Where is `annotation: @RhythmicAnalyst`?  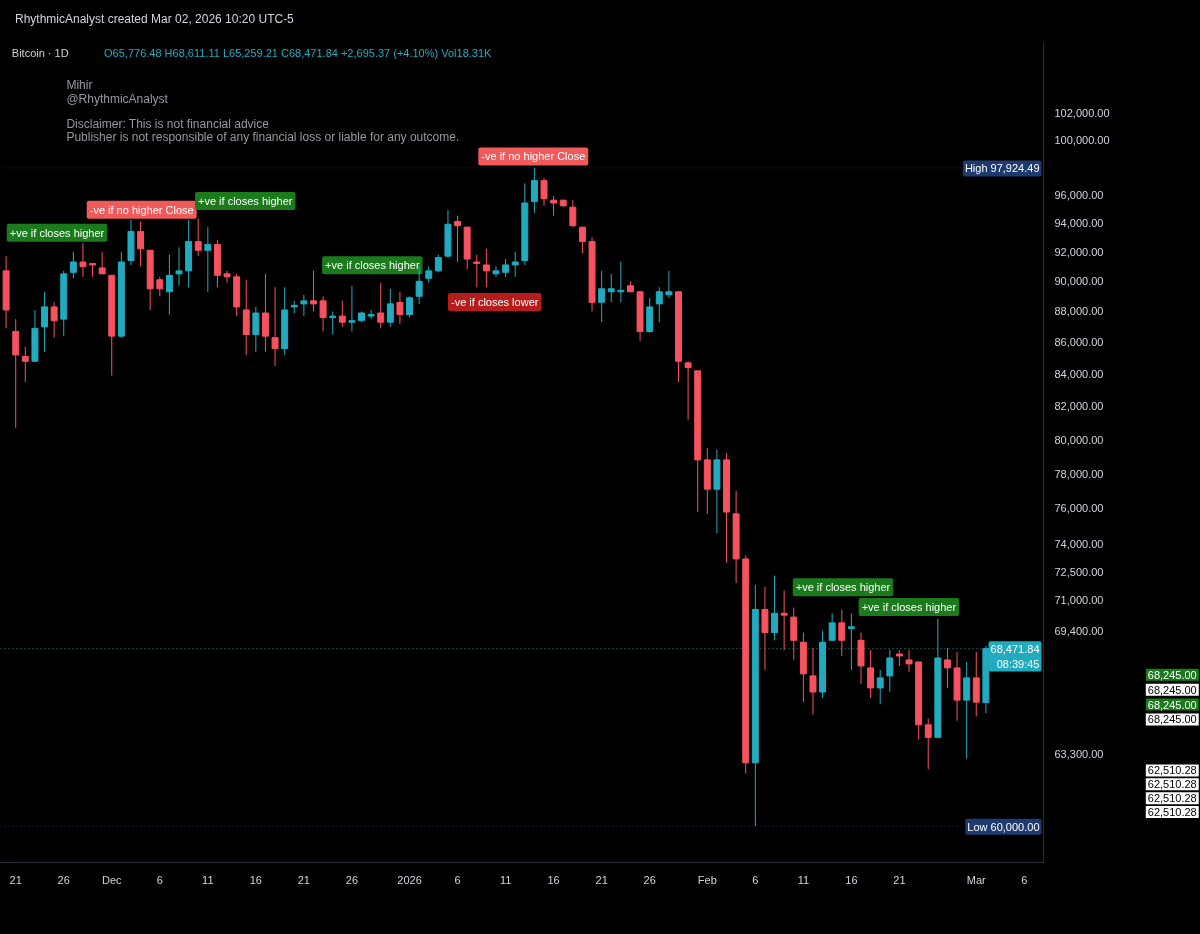
annotation: @RhythmicAnalyst is located at coordinates (117, 98).